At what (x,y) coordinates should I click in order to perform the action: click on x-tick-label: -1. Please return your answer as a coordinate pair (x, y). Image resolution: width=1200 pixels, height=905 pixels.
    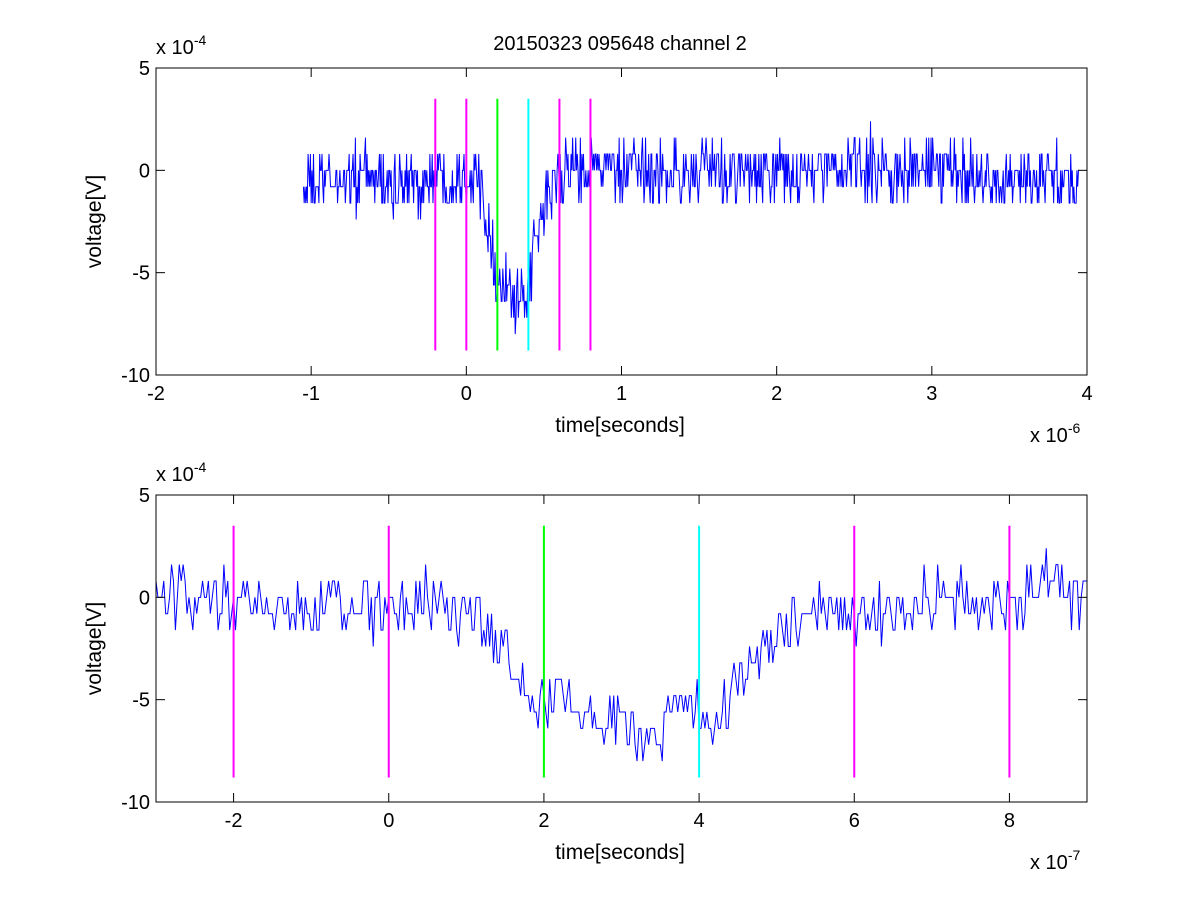
    Looking at the image, I should click on (311, 394).